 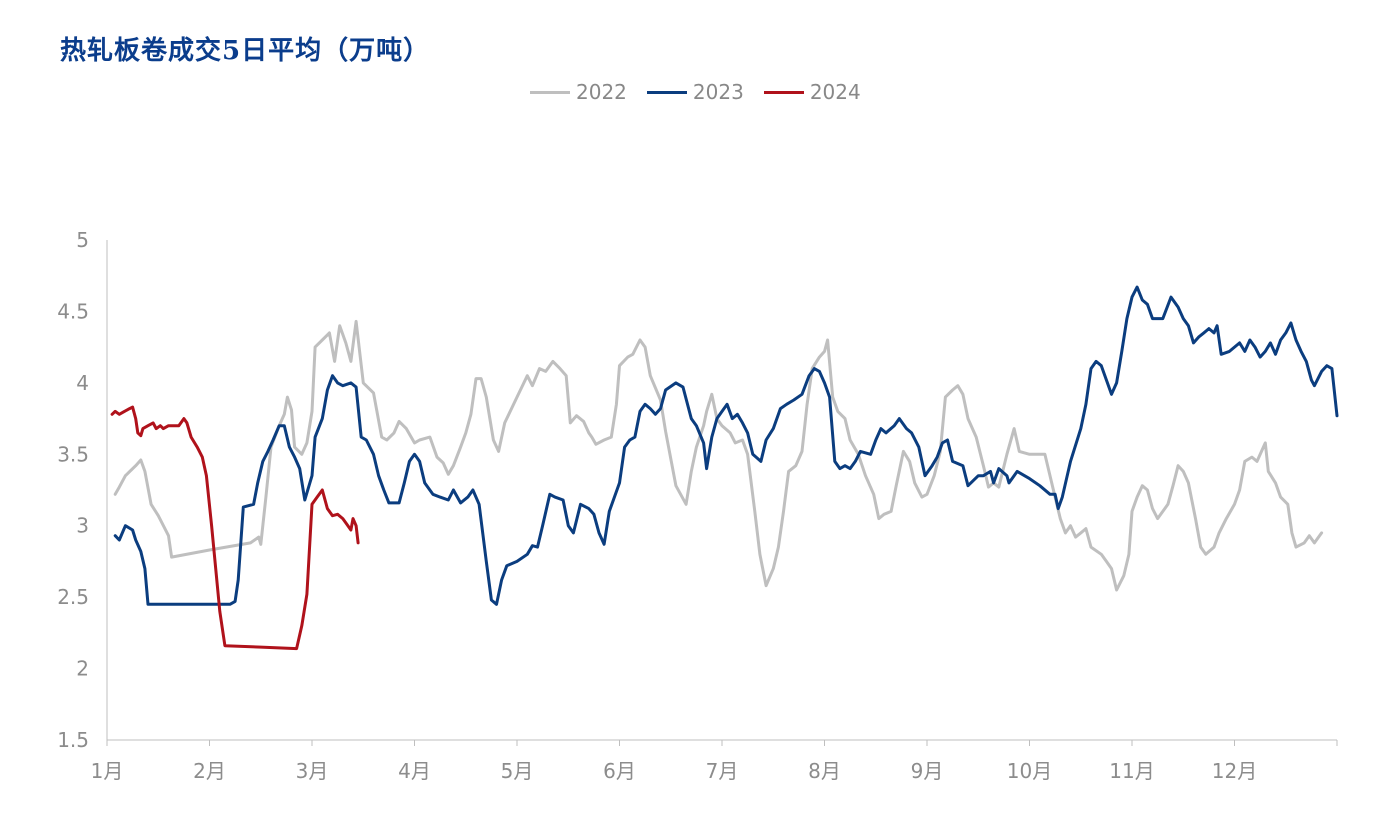 I want to click on legend-item-2022: 2022, so click(x=578, y=92).